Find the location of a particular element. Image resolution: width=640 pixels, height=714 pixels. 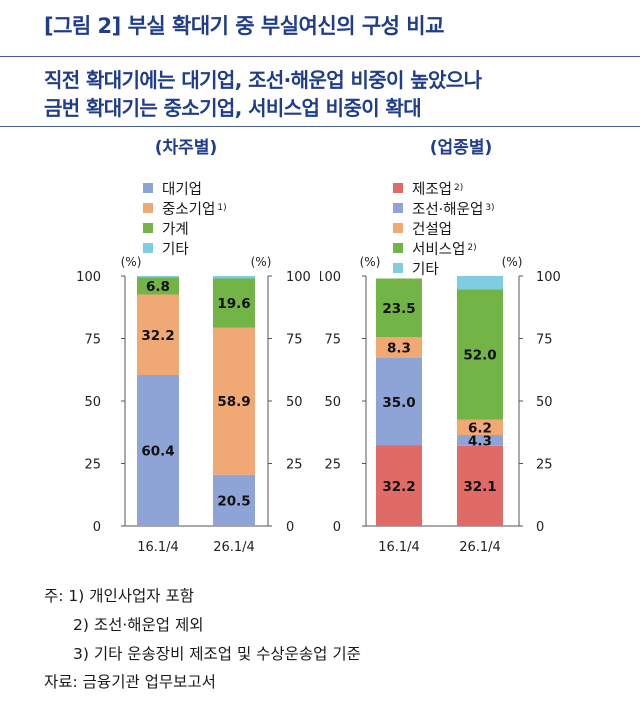

legend-item: 가계 is located at coordinates (185, 228).